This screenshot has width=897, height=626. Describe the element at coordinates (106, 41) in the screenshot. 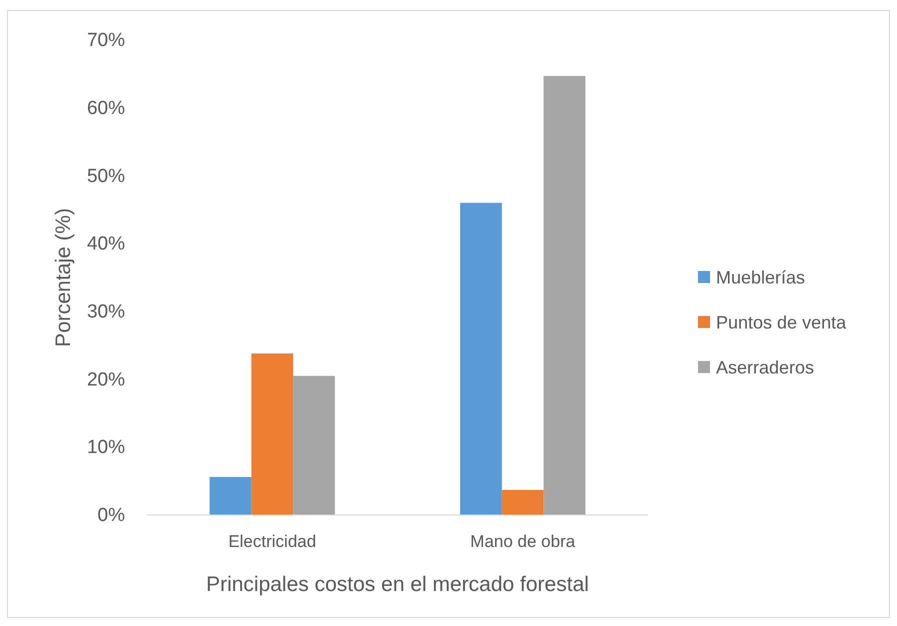

I see `y-tick-label: 70%` at that location.